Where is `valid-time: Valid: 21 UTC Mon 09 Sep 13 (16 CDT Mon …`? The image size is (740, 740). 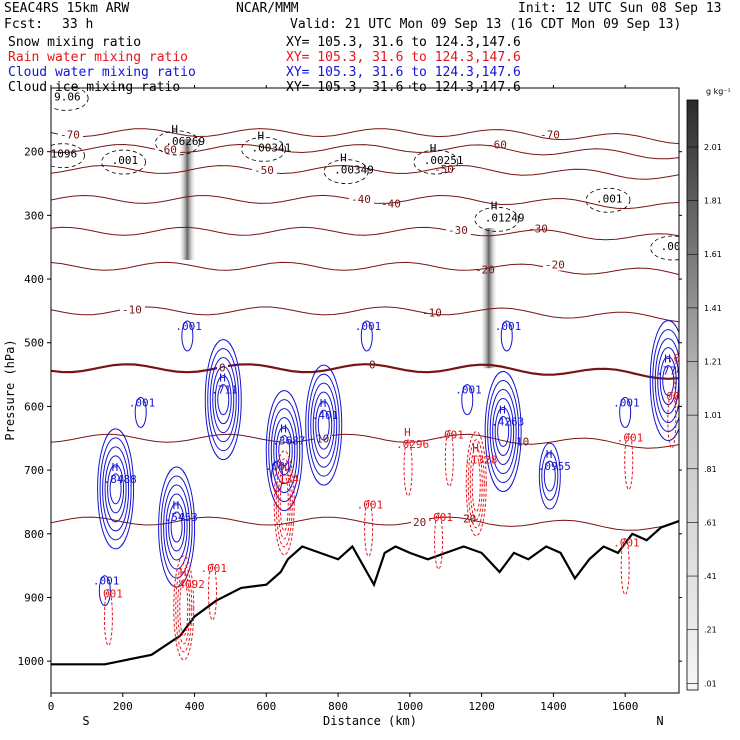 valid-time: Valid: 21 UTC Mon 09 Sep 13 (16 CDT Mon … is located at coordinates (486, 24).